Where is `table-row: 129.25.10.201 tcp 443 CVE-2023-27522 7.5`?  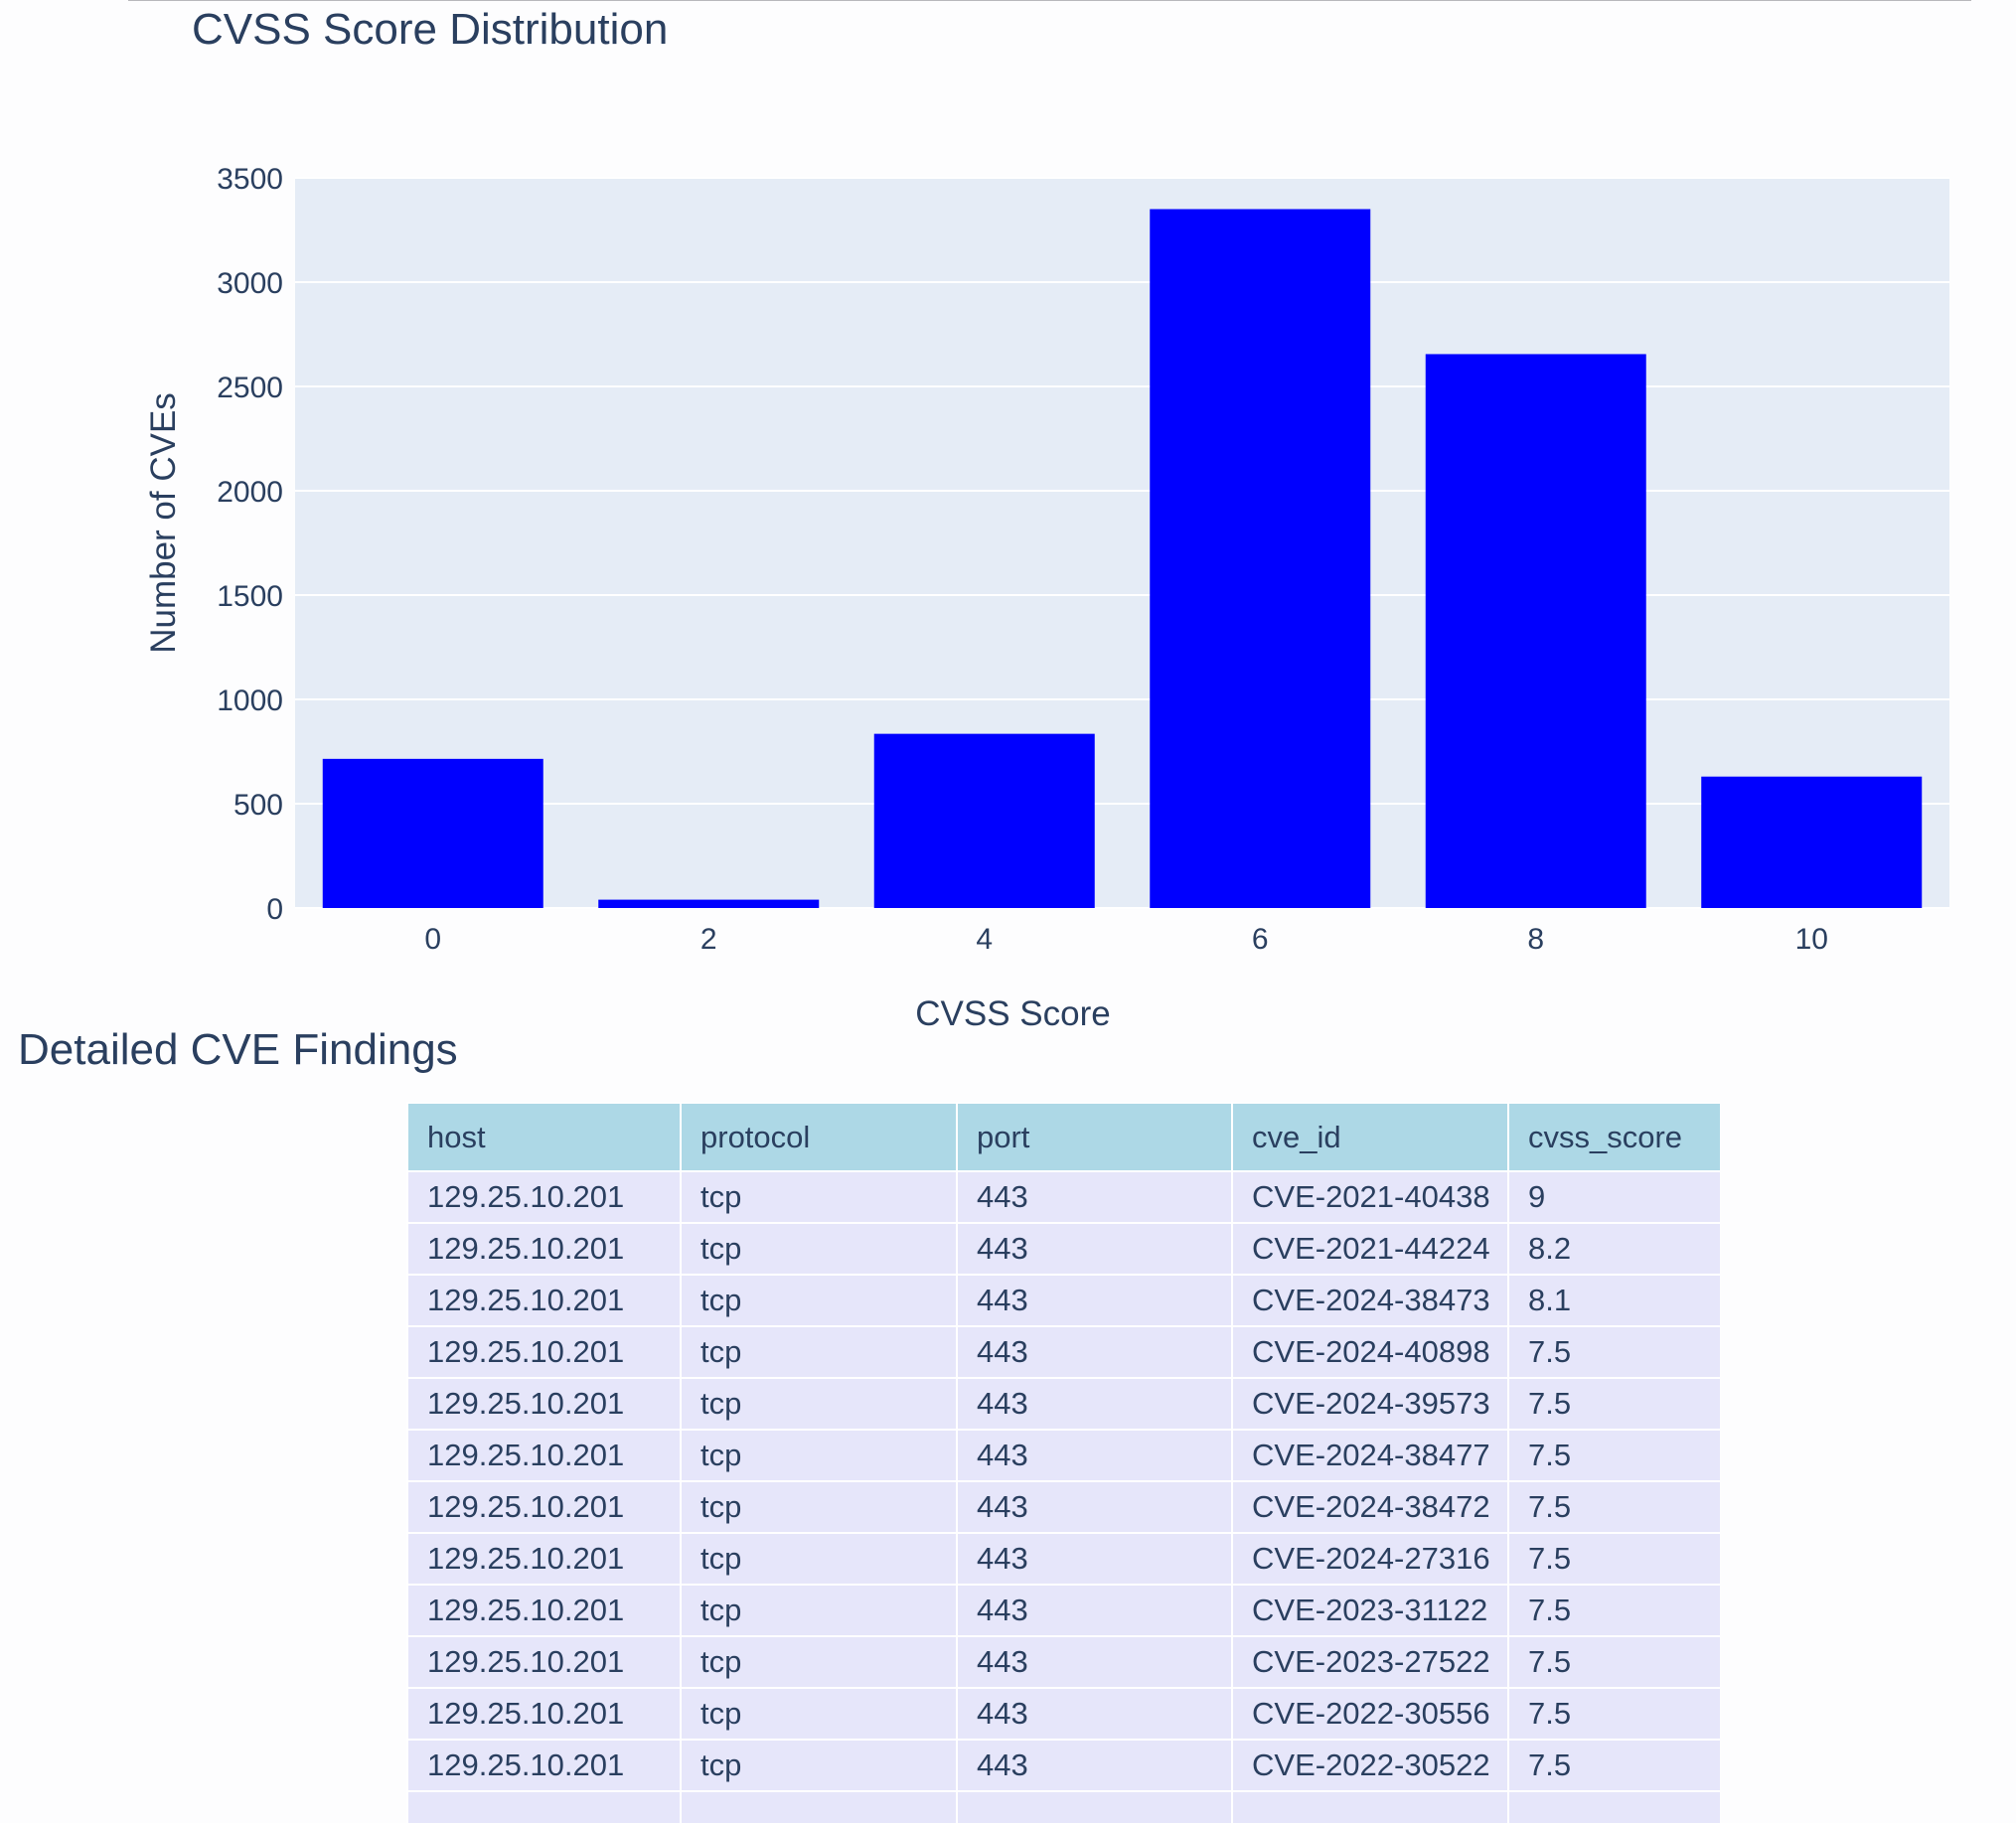 table-row: 129.25.10.201 tcp 443 CVE-2023-27522 7.5 is located at coordinates (1063, 1662).